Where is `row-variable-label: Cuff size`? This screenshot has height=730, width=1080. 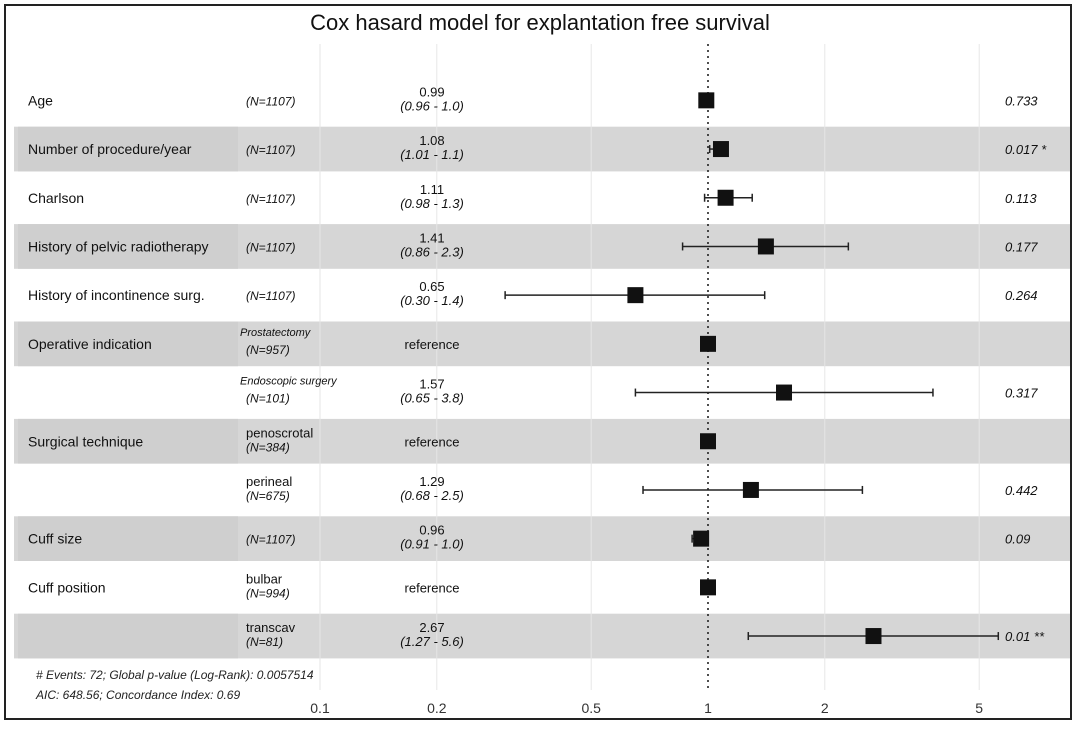
row-variable-label: Cuff size is located at coordinates (55, 539).